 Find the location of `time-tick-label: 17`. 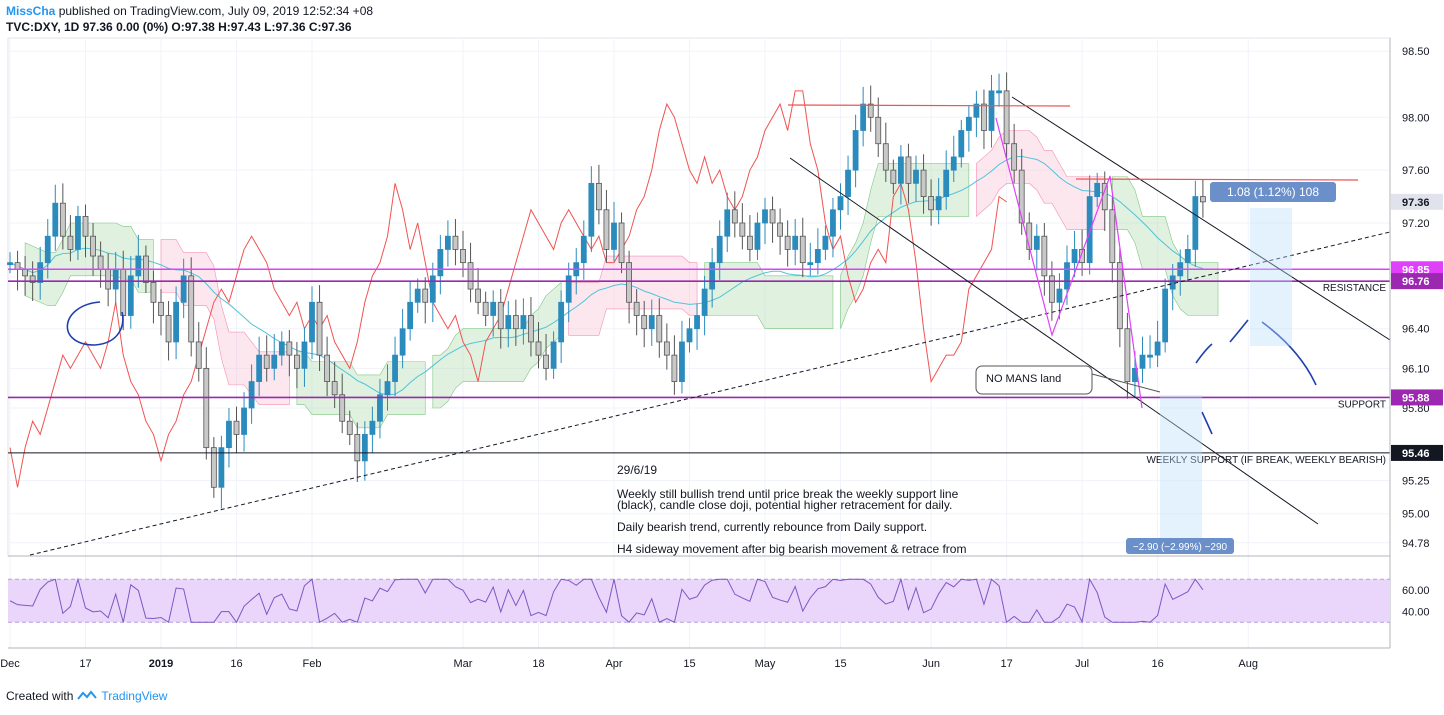

time-tick-label: 17 is located at coordinates (1006, 664).